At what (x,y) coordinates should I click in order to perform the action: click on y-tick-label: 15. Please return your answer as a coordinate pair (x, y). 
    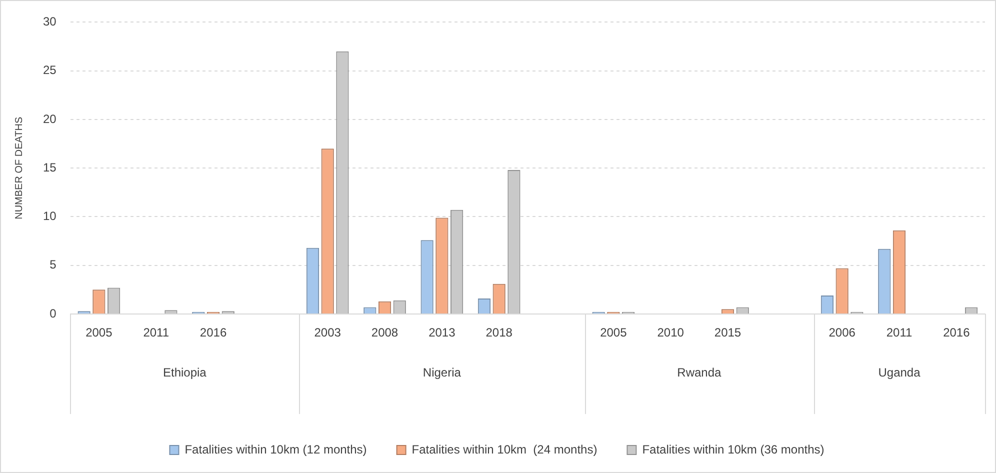
    Looking at the image, I should click on (49, 167).